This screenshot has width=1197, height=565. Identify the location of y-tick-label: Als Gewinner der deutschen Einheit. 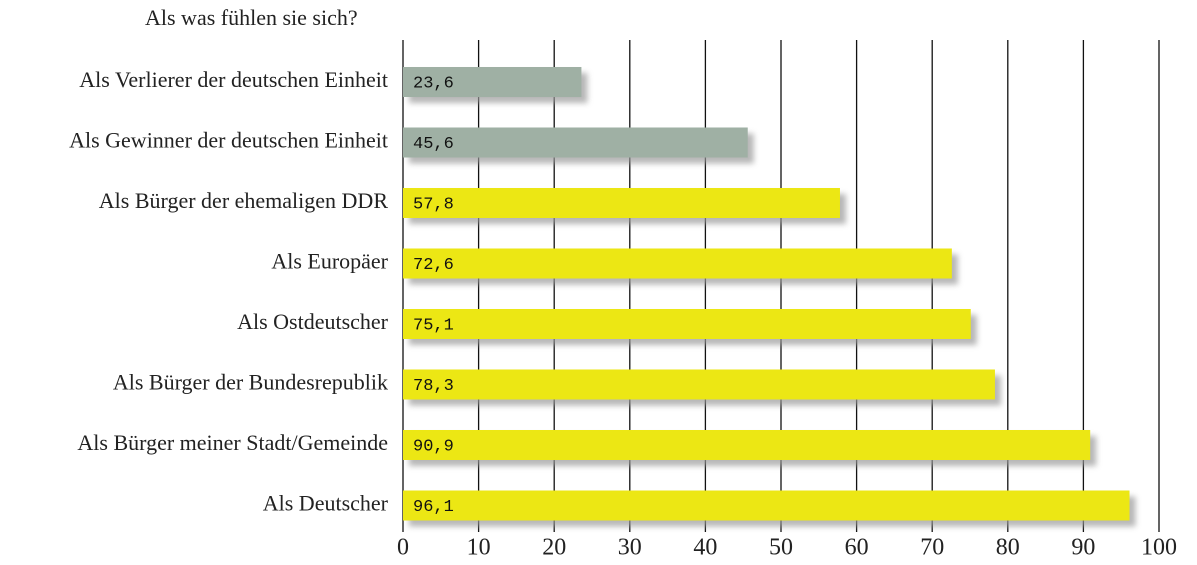
(228, 140).